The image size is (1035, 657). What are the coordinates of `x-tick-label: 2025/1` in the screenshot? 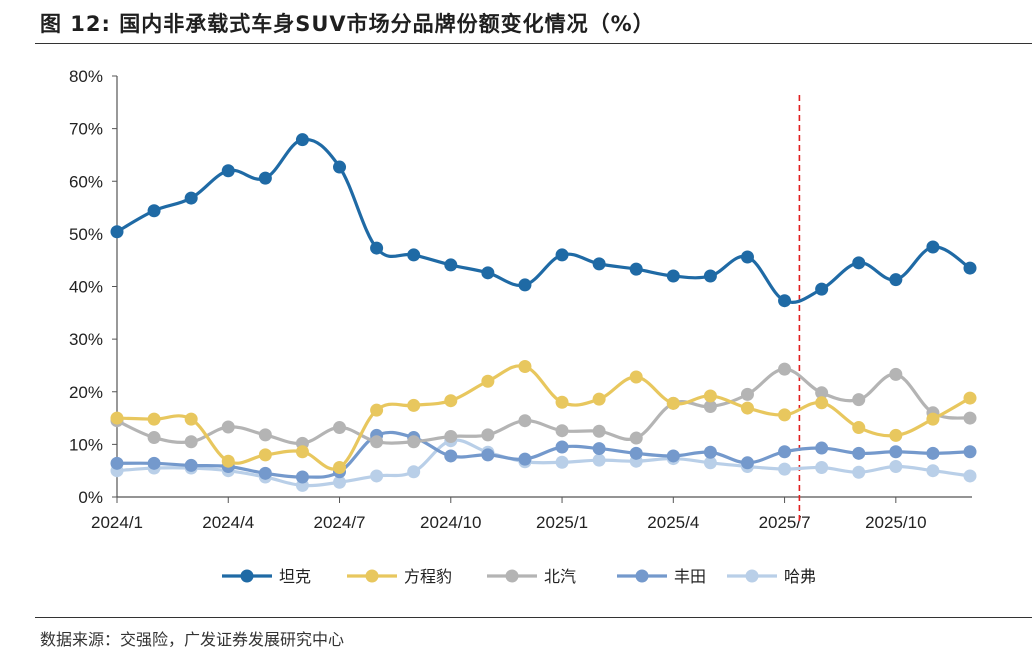 It's located at (562, 522).